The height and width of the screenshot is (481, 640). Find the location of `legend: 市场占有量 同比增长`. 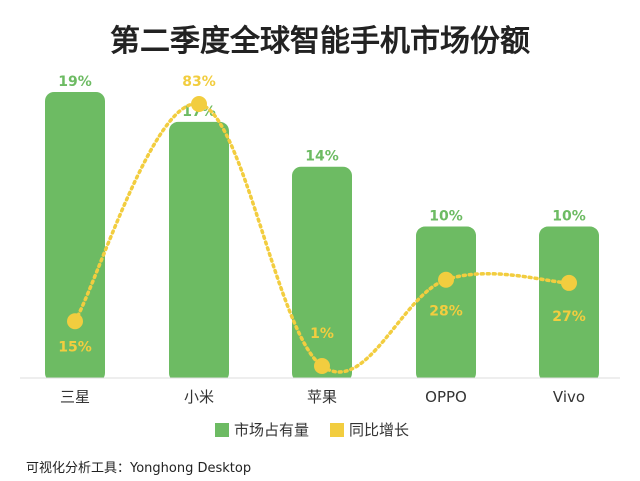

legend: 市场占有量 同比增长 is located at coordinates (312, 430).